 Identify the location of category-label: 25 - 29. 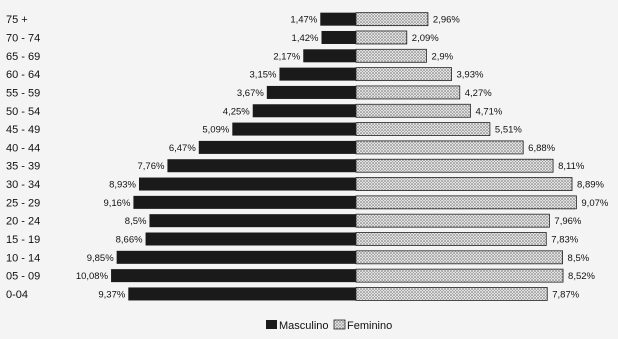
(23, 203).